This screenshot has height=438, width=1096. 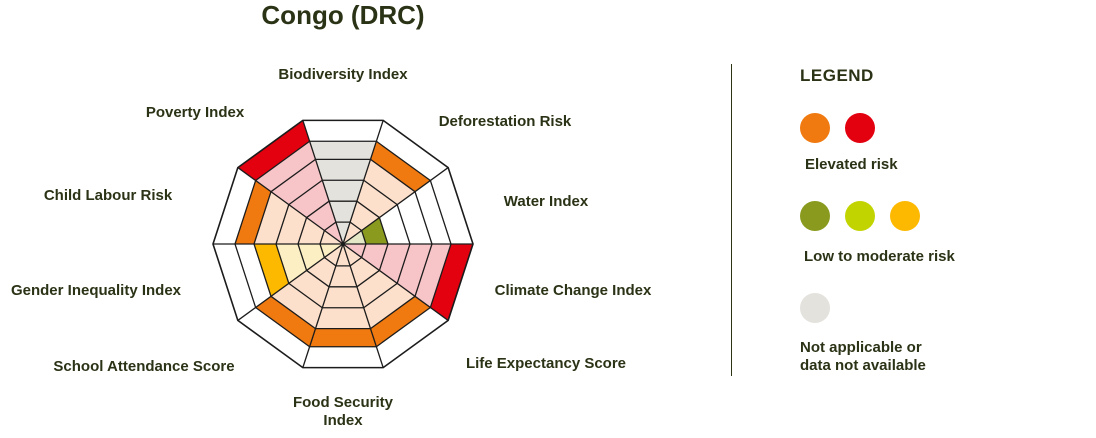 I want to click on legend-na-swatches, so click(x=815, y=308).